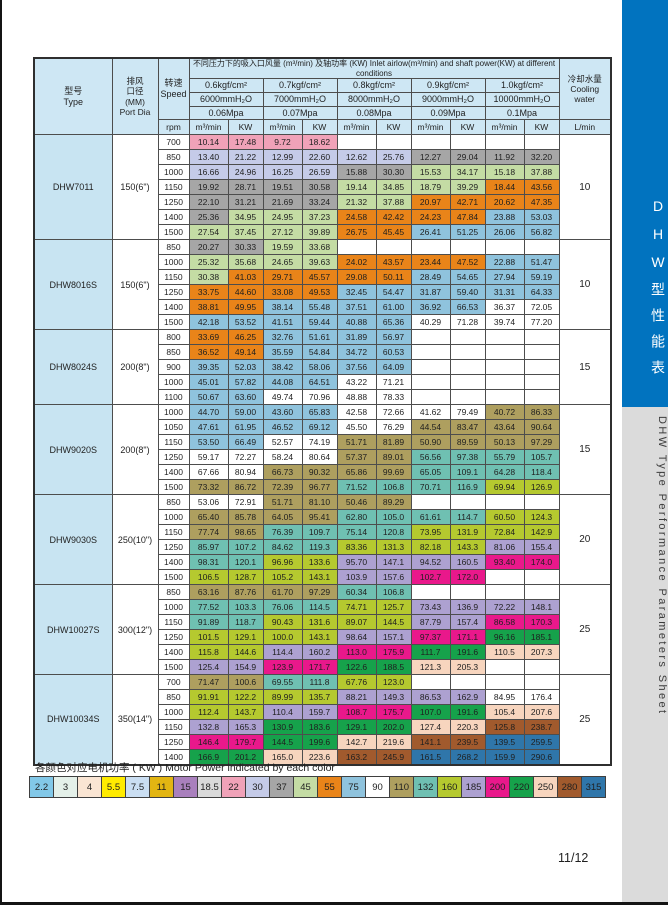  Describe the element at coordinates (467, 427) in the screenshot. I see `value-cell: 83.47` at that location.